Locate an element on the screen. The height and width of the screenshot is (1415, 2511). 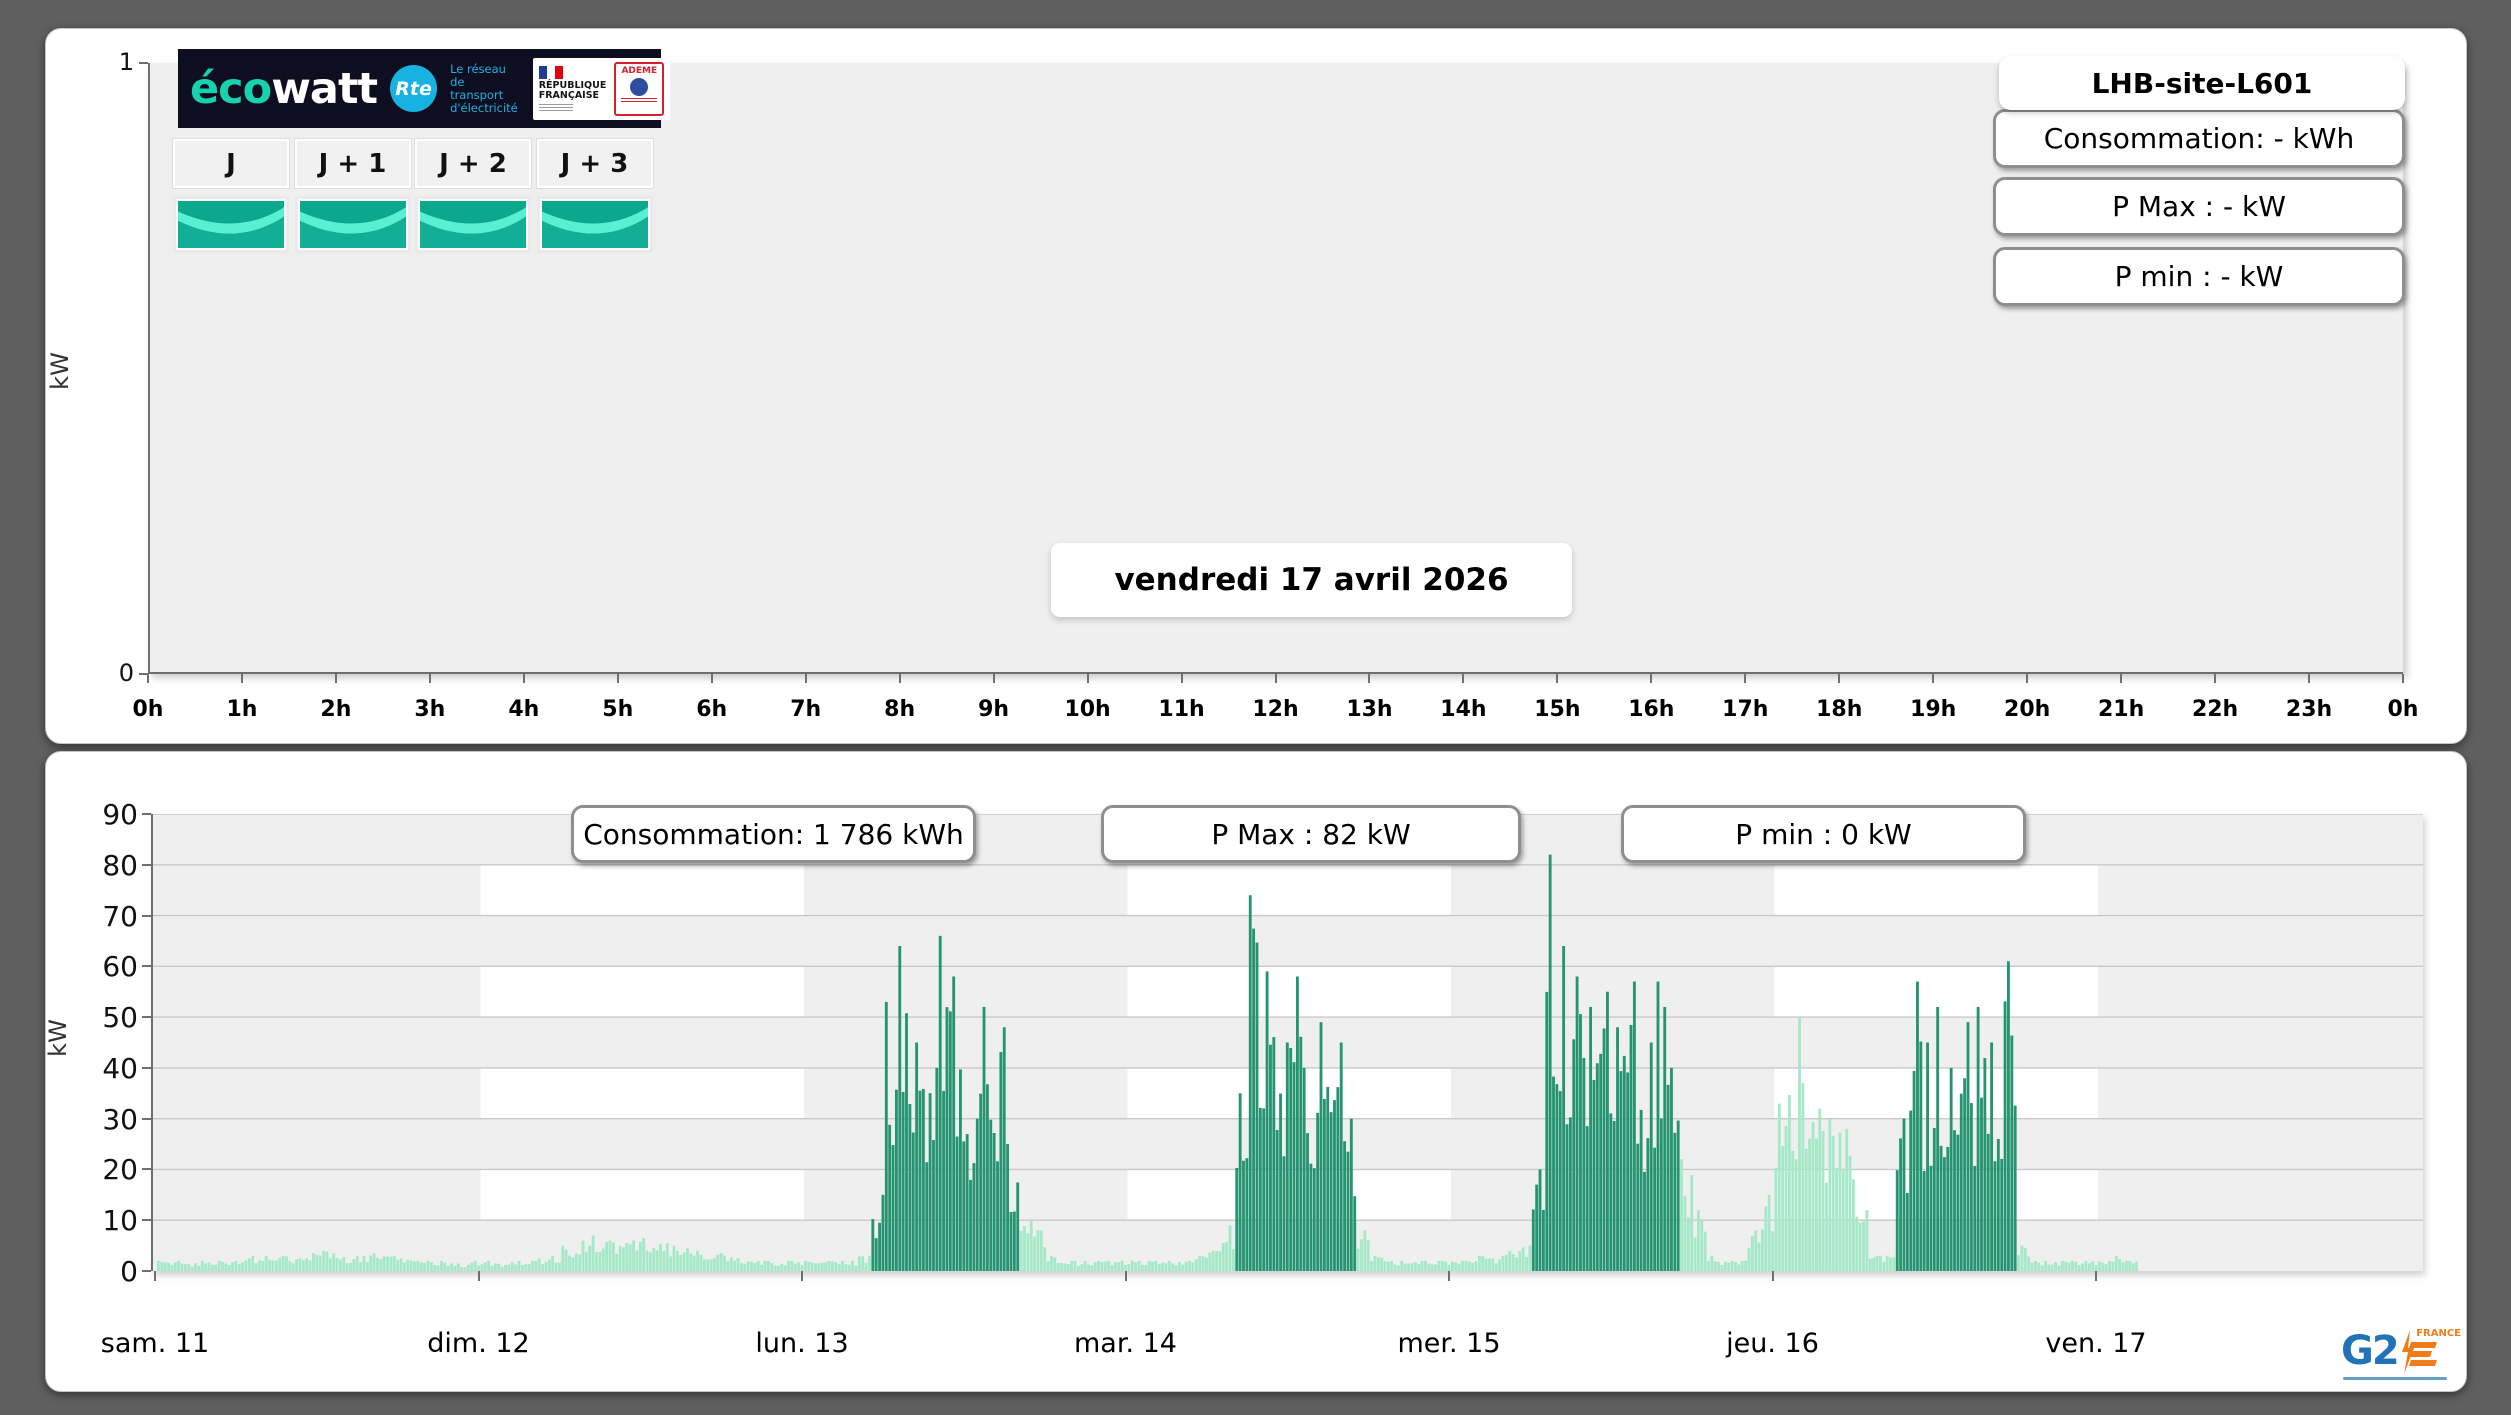
g2e-wordmark: G2 is located at coordinates (2370, 1351).